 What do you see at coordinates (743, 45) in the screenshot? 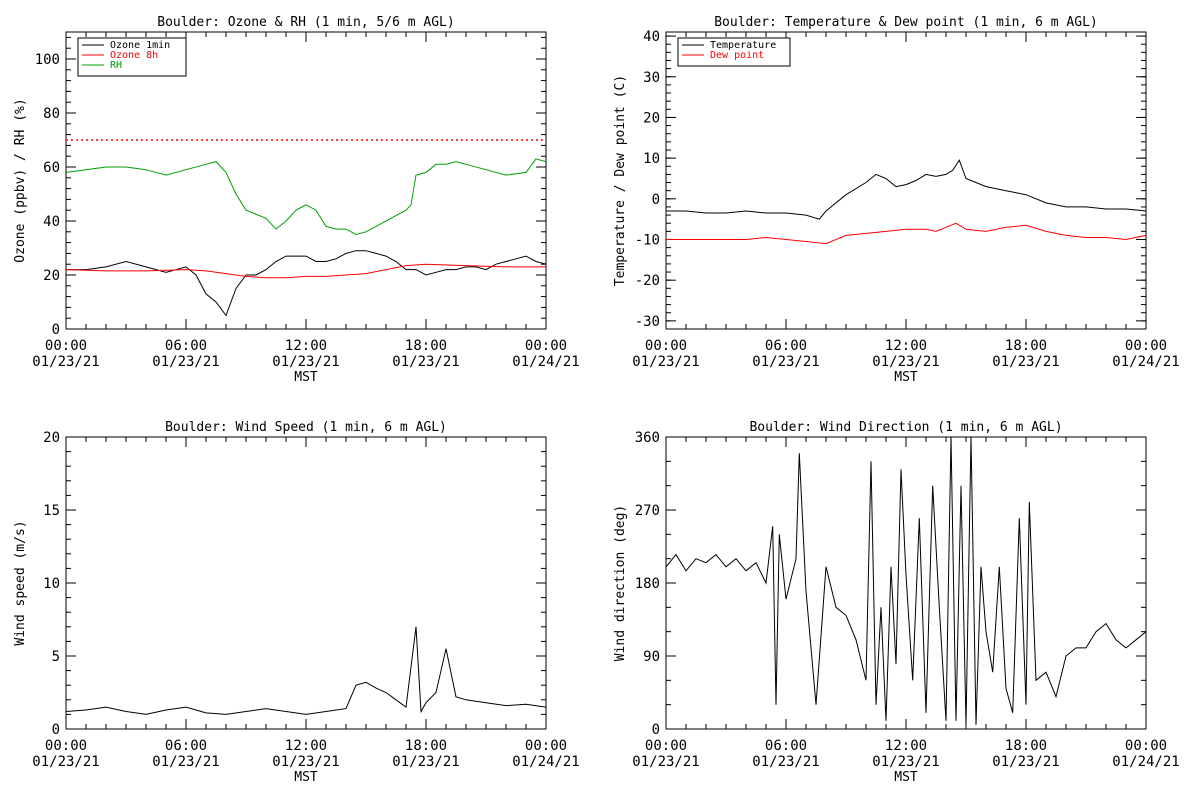
I see `legend-label: Temperature` at bounding box center [743, 45].